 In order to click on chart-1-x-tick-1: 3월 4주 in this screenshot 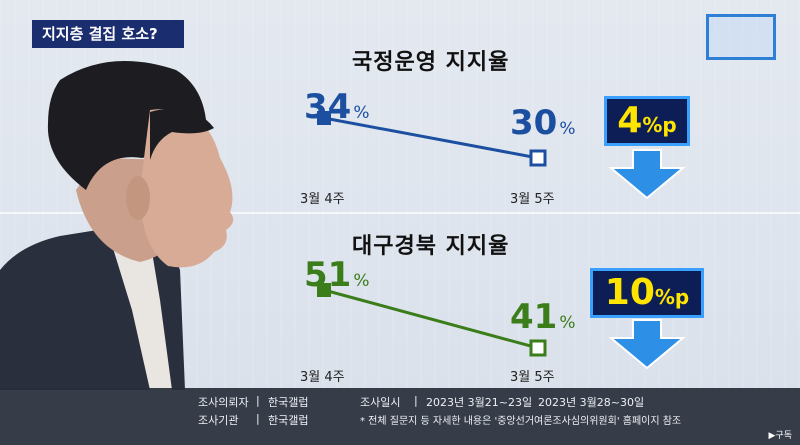, I will do `click(322, 199)`.